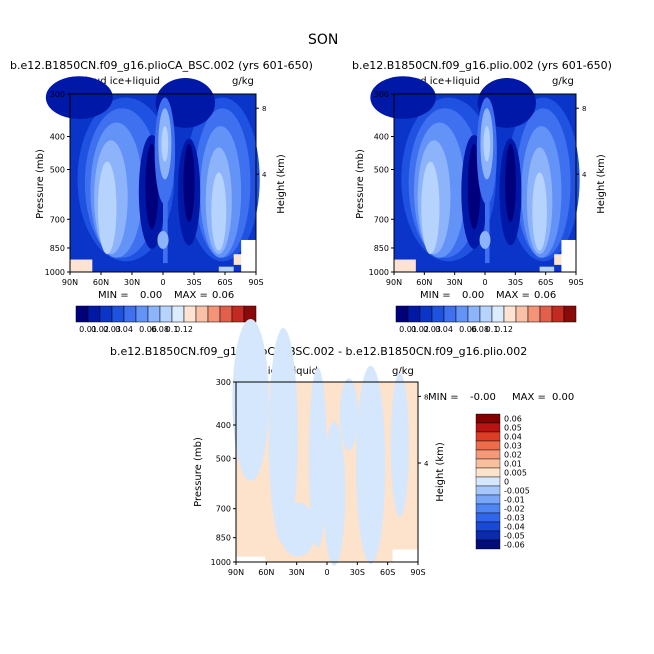 The height and width of the screenshot is (654, 654). I want to click on panel3-ytick-label: 500, so click(223, 458).